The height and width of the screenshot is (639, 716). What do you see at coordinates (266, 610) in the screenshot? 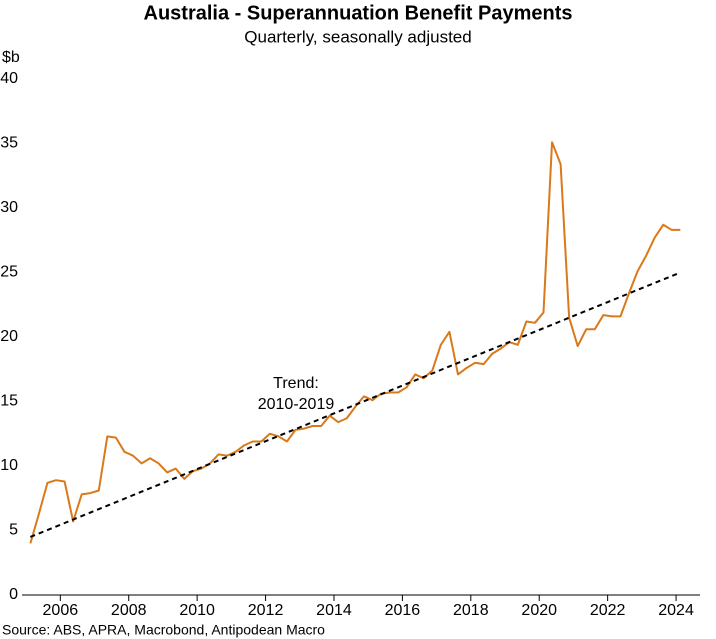
I see `x-tick-label: 2012` at bounding box center [266, 610].